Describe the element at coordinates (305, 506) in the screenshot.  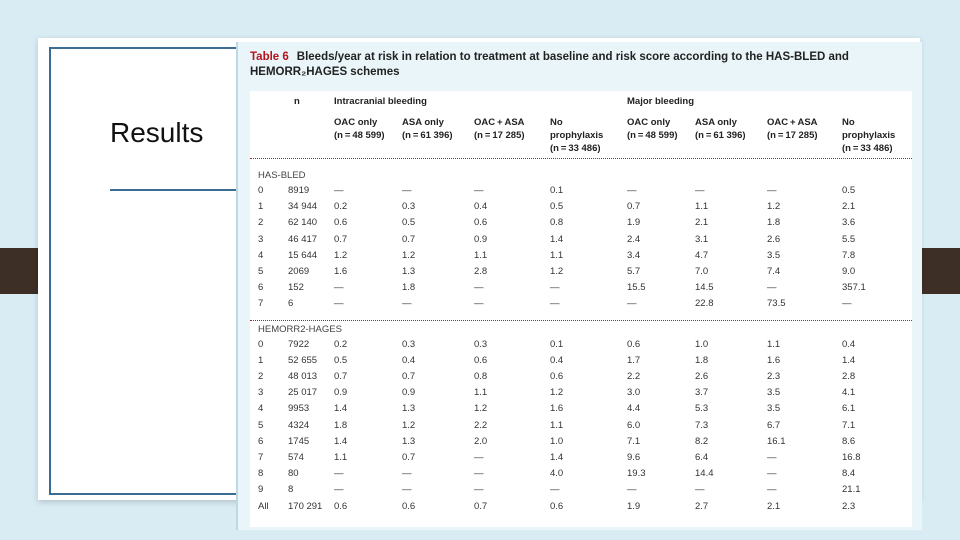
I see `row-n: 170 291` at that location.